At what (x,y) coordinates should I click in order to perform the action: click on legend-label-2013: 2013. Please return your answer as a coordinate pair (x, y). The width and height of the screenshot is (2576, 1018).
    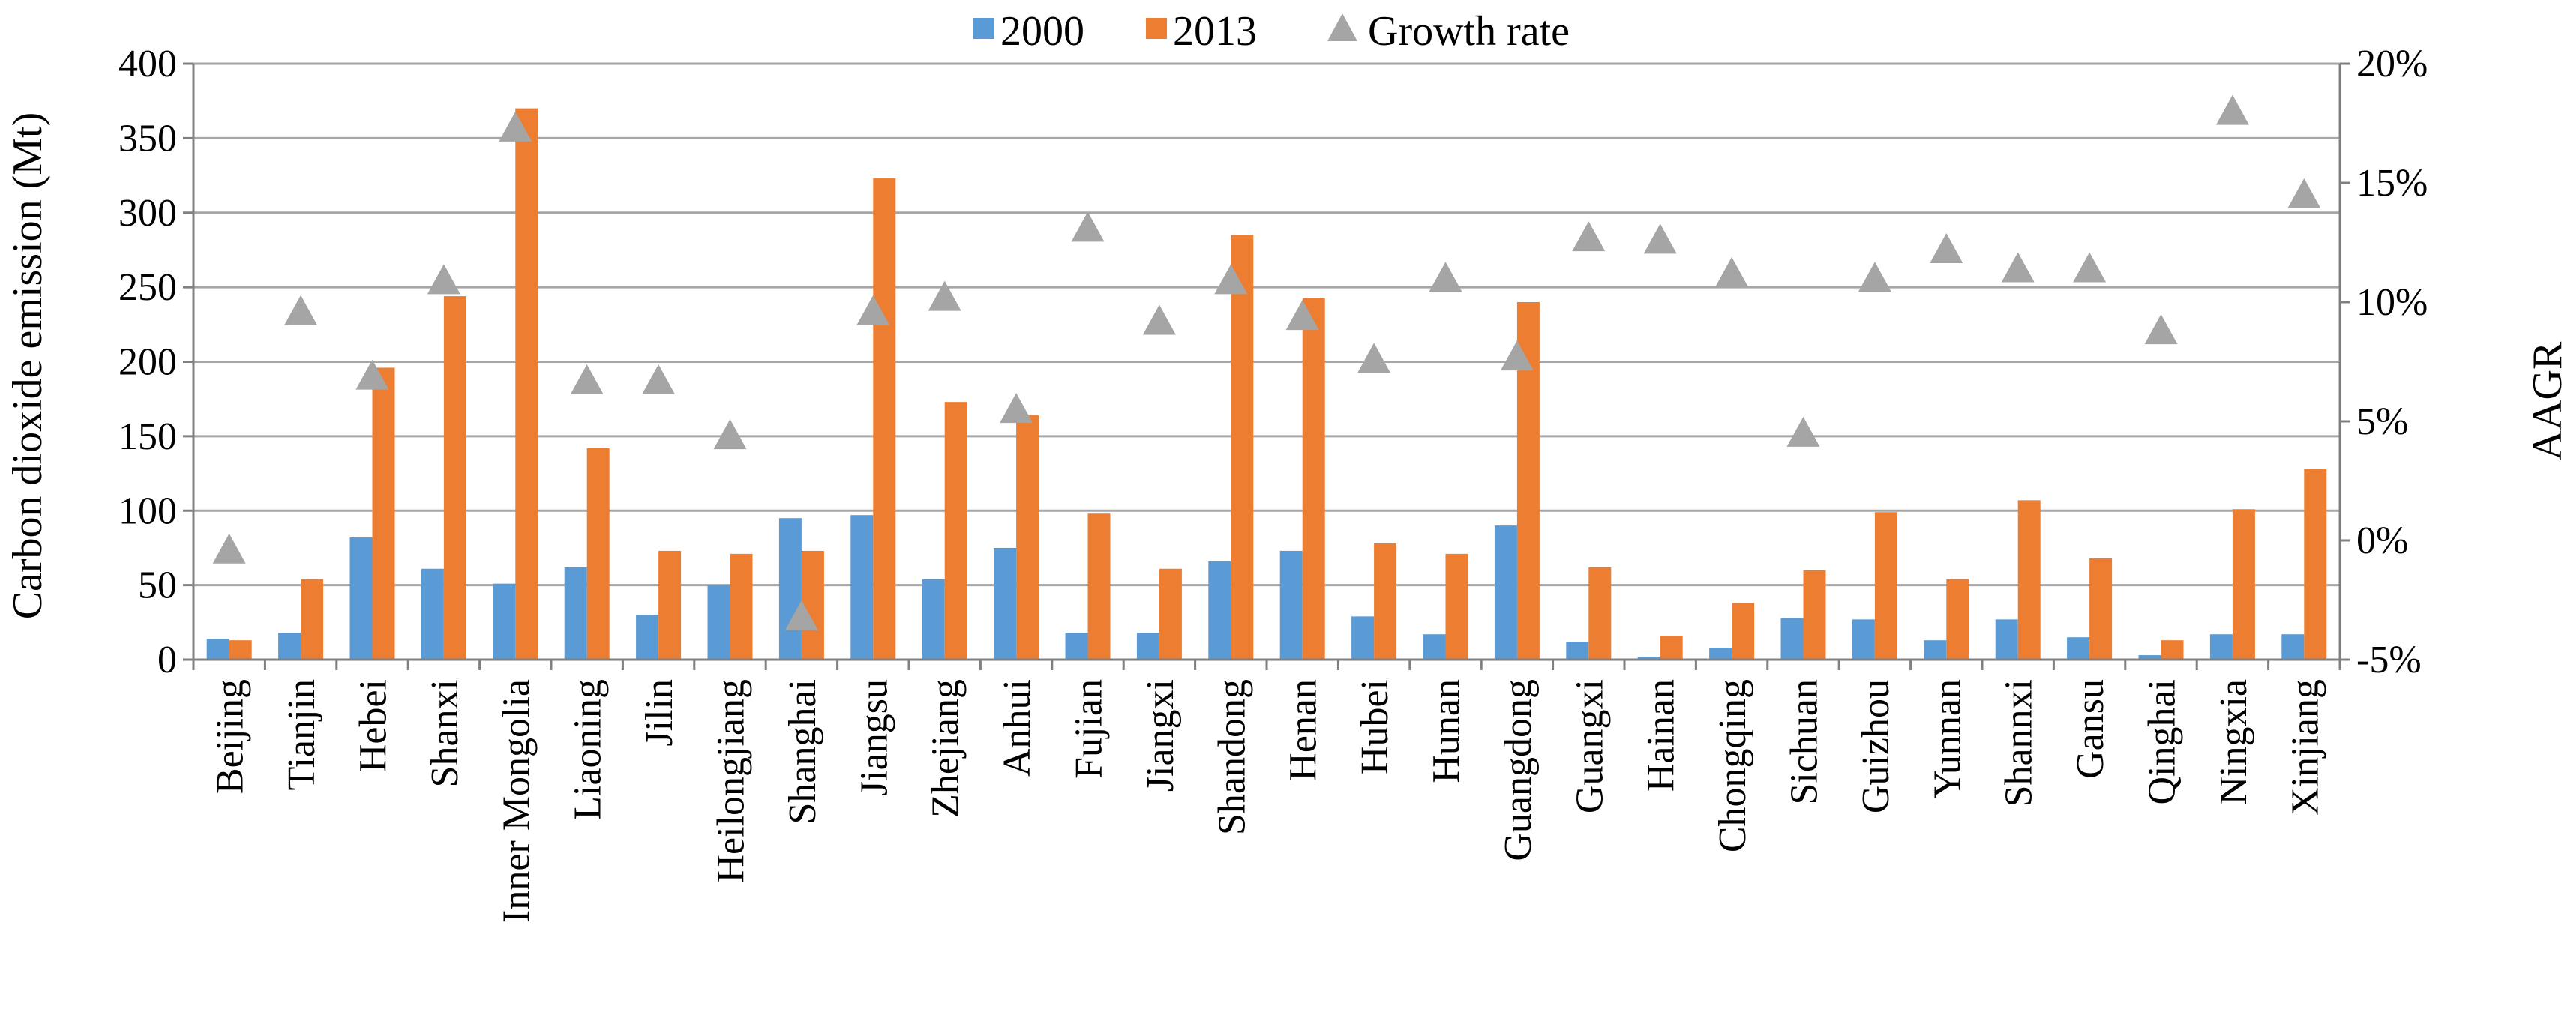
    Looking at the image, I should click on (1215, 31).